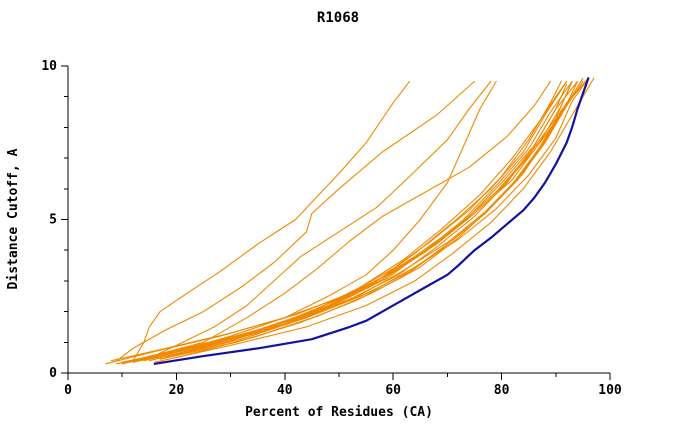 The height and width of the screenshot is (440, 680). I want to click on x-tick-label: 20, so click(177, 390).